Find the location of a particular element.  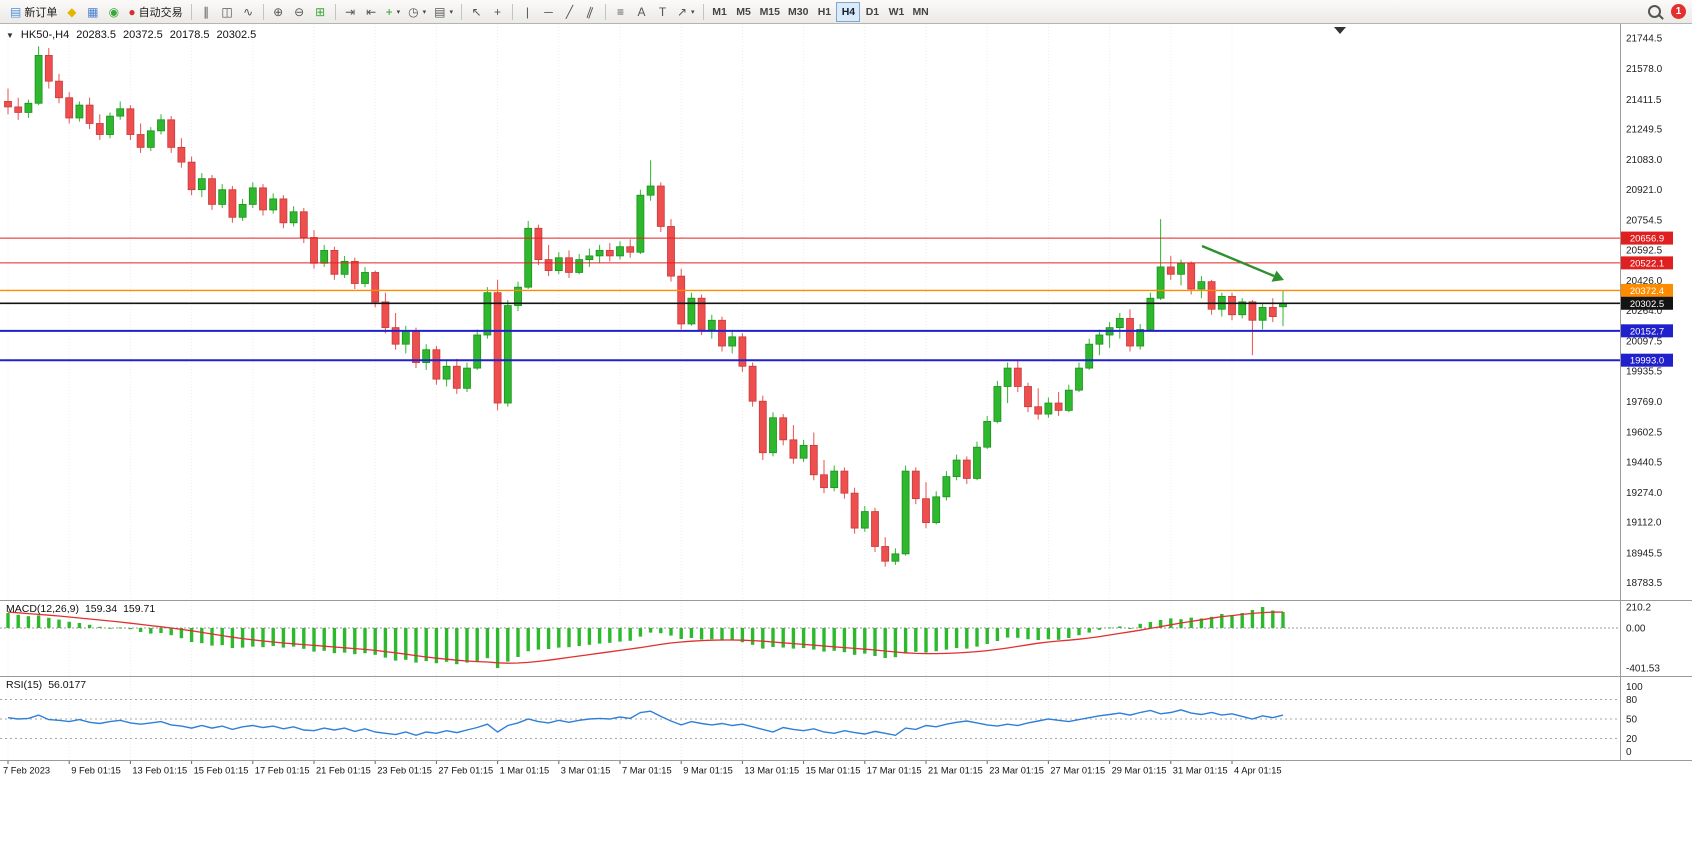

periods-button: ◷ ▾ is located at coordinates (417, 12).